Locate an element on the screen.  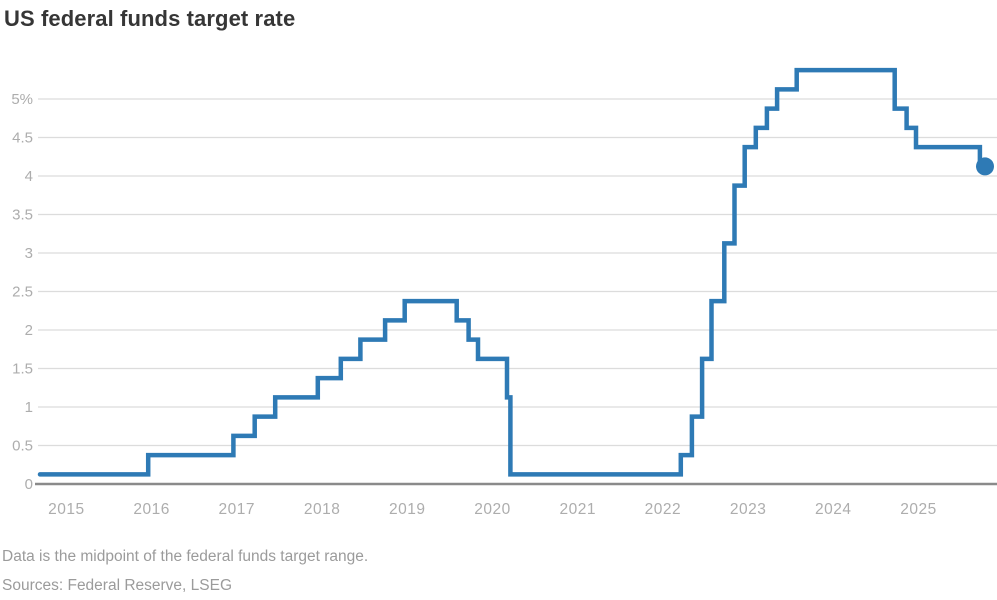
x-tick-label: 2021 is located at coordinates (577, 509).